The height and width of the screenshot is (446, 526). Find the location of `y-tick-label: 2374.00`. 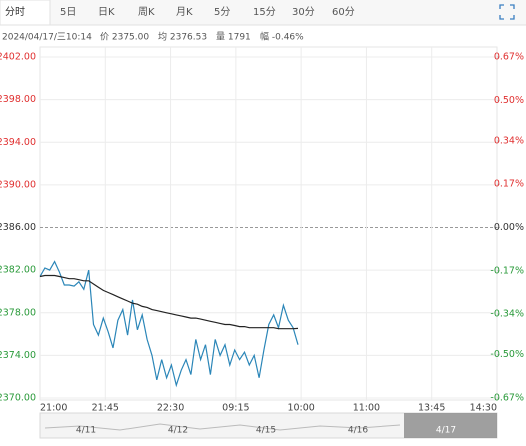

y-tick-label: 2374.00 is located at coordinates (18, 355).